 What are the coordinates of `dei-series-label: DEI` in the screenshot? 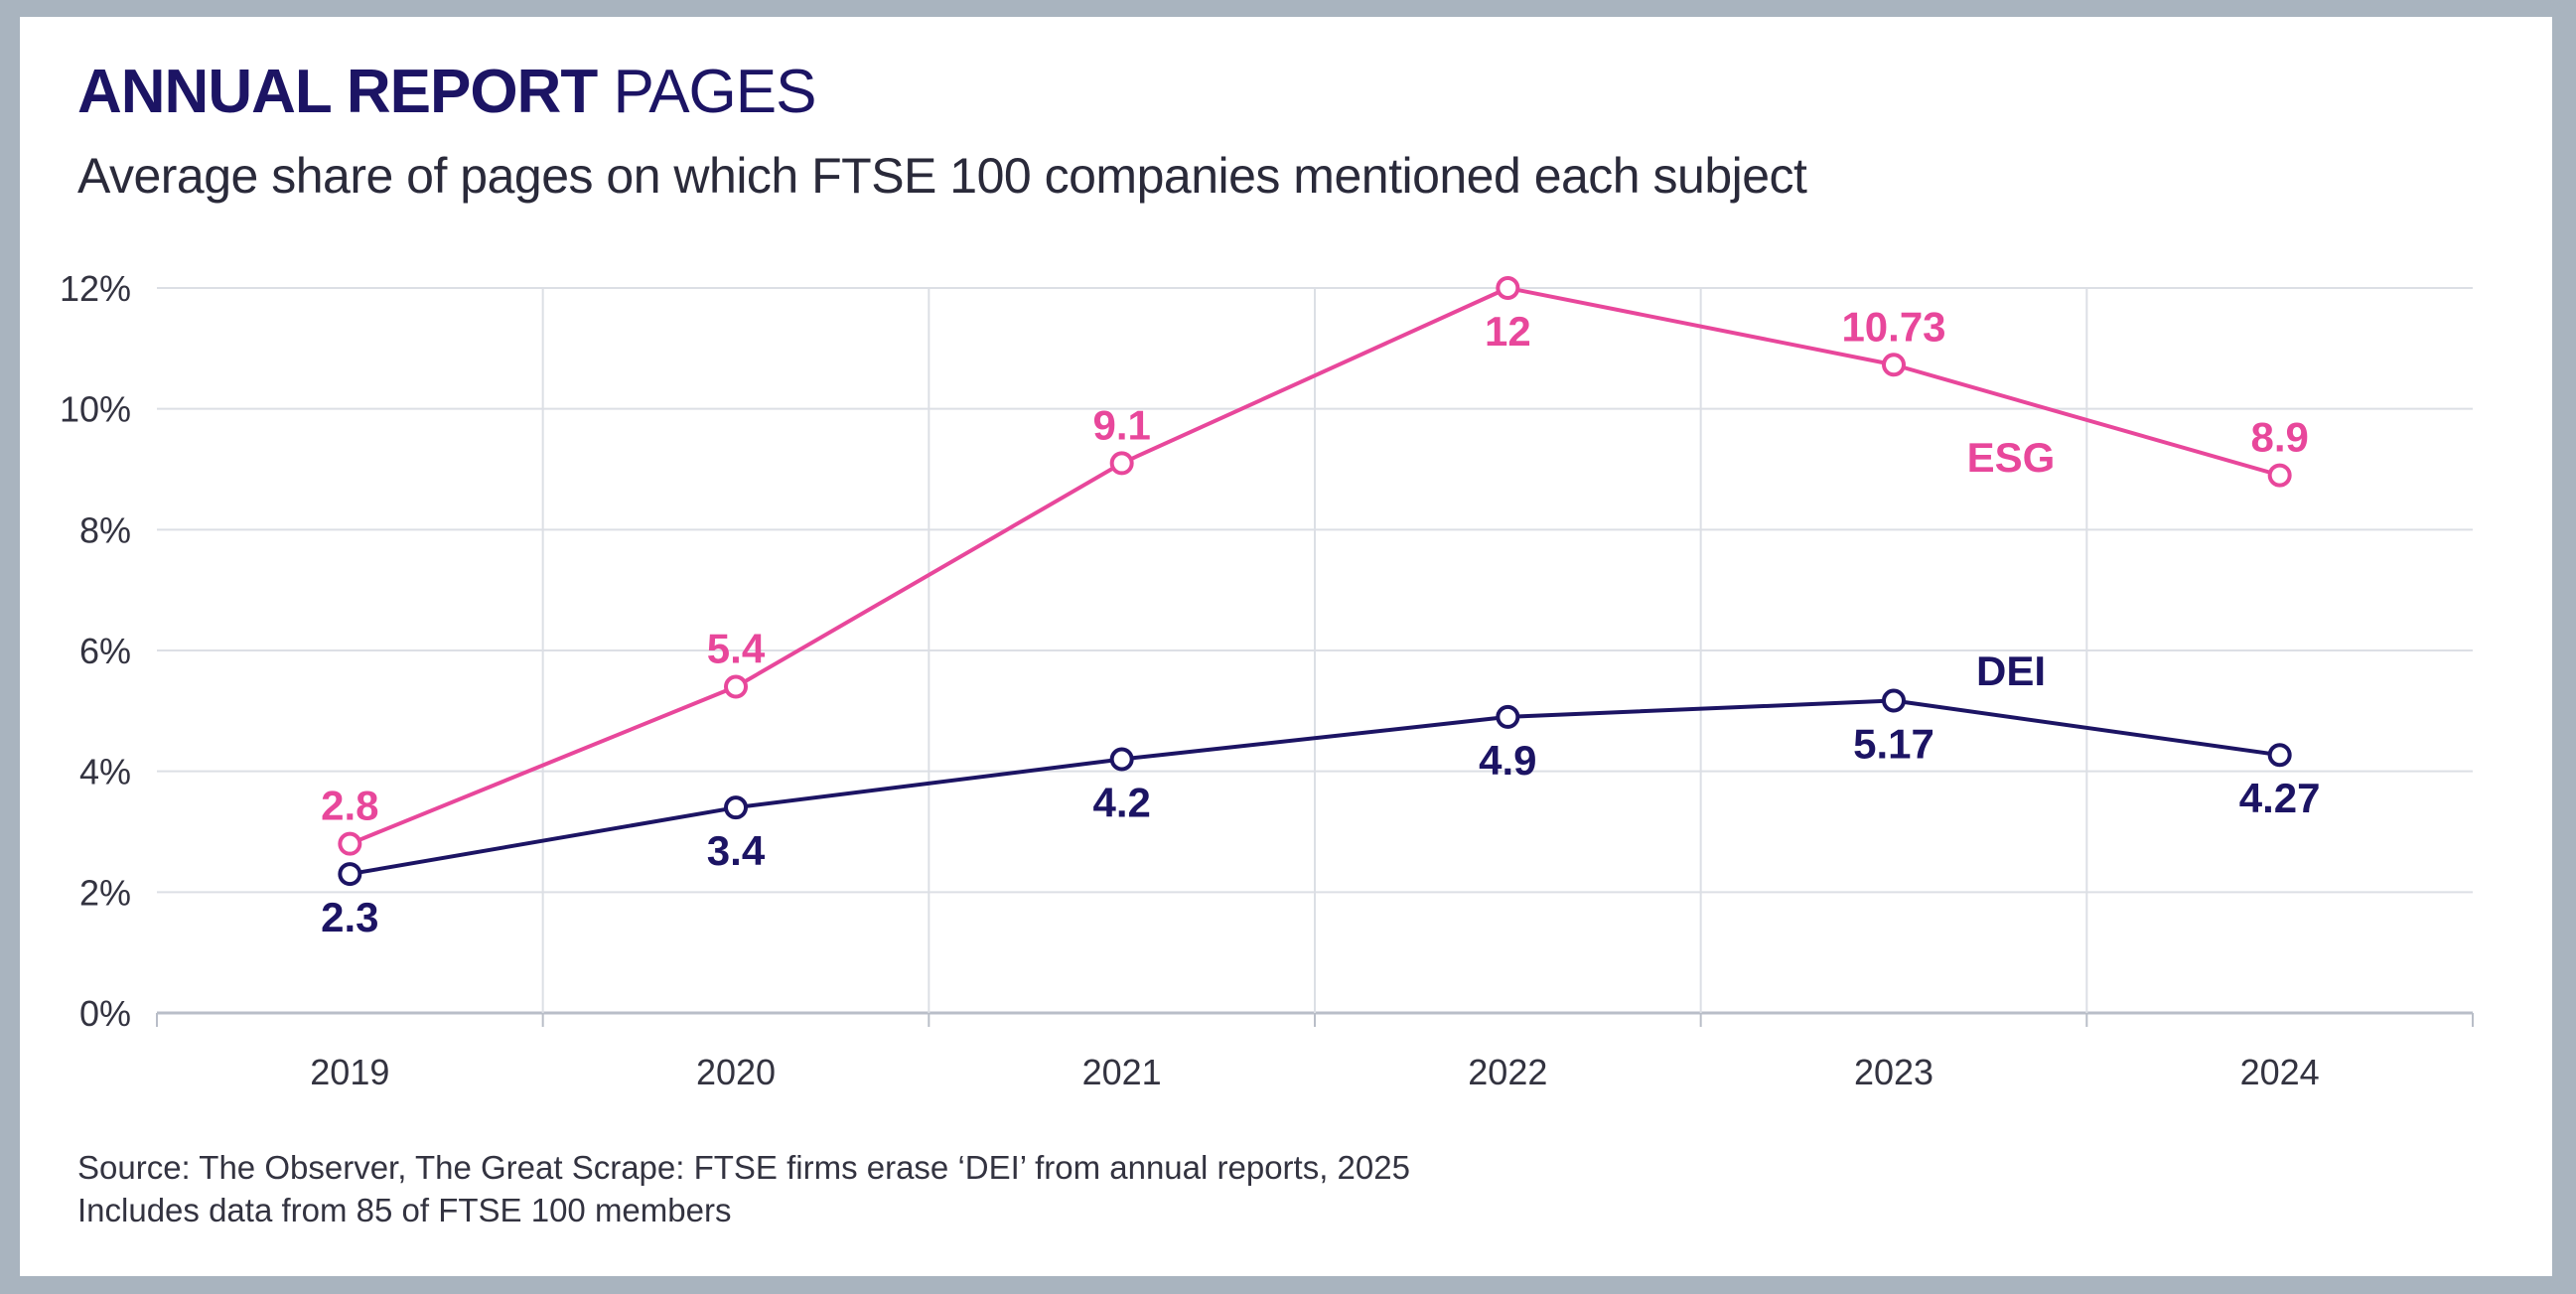 It's located at (2011, 670).